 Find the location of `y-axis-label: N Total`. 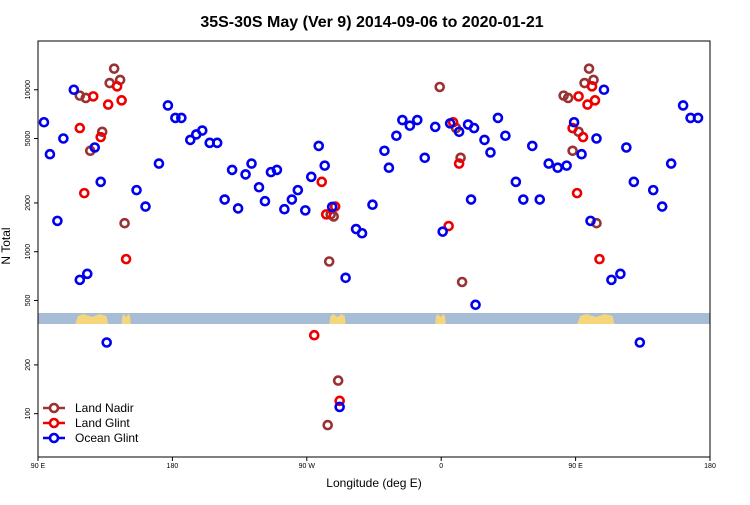

y-axis-label: N Total is located at coordinates (6, 245).